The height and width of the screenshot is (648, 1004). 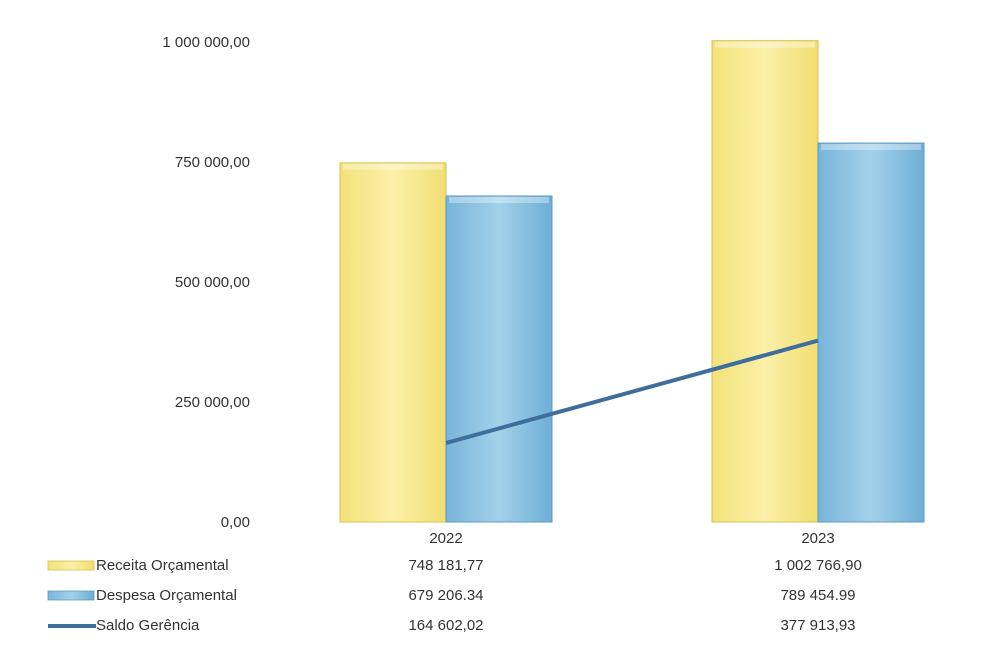 What do you see at coordinates (71, 595) in the screenshot?
I see `legend-key-despesa` at bounding box center [71, 595].